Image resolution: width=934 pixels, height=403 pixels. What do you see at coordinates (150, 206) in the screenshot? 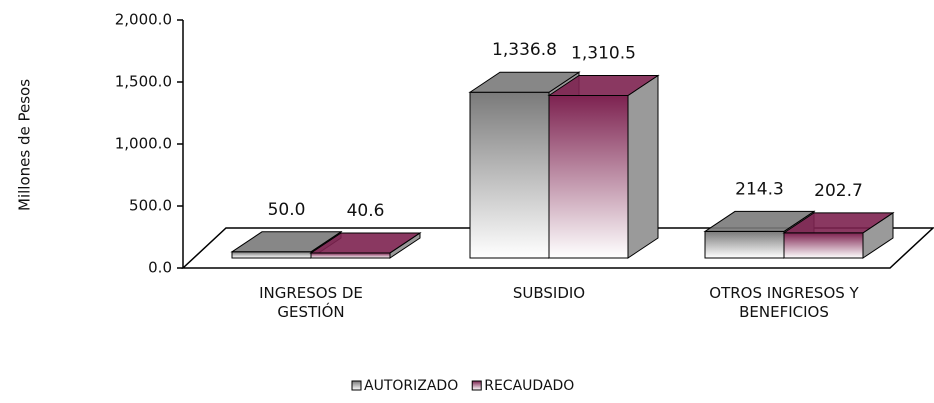
I see `y-tick-label: 500.0` at bounding box center [150, 206].